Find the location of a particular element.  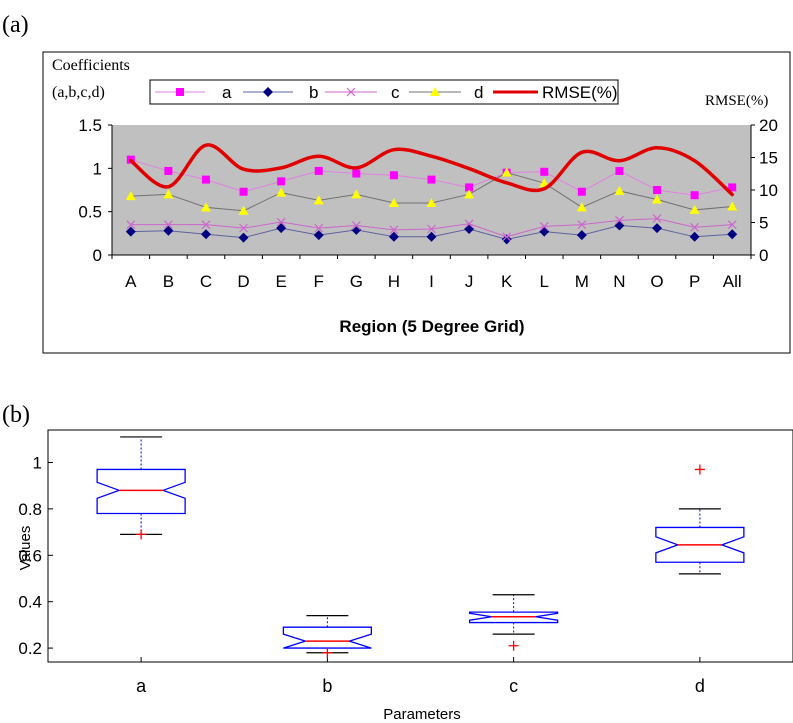

legend: a b c d RMSE(%) is located at coordinates (384, 92).